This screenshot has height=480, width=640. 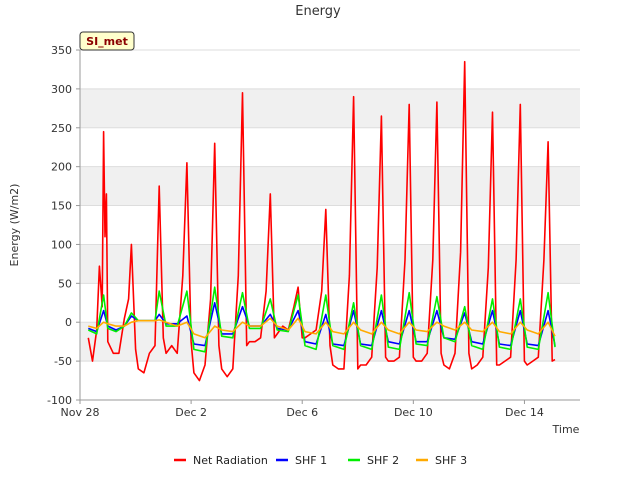 I want to click on legend-label: Net Radiation, so click(x=230, y=460).